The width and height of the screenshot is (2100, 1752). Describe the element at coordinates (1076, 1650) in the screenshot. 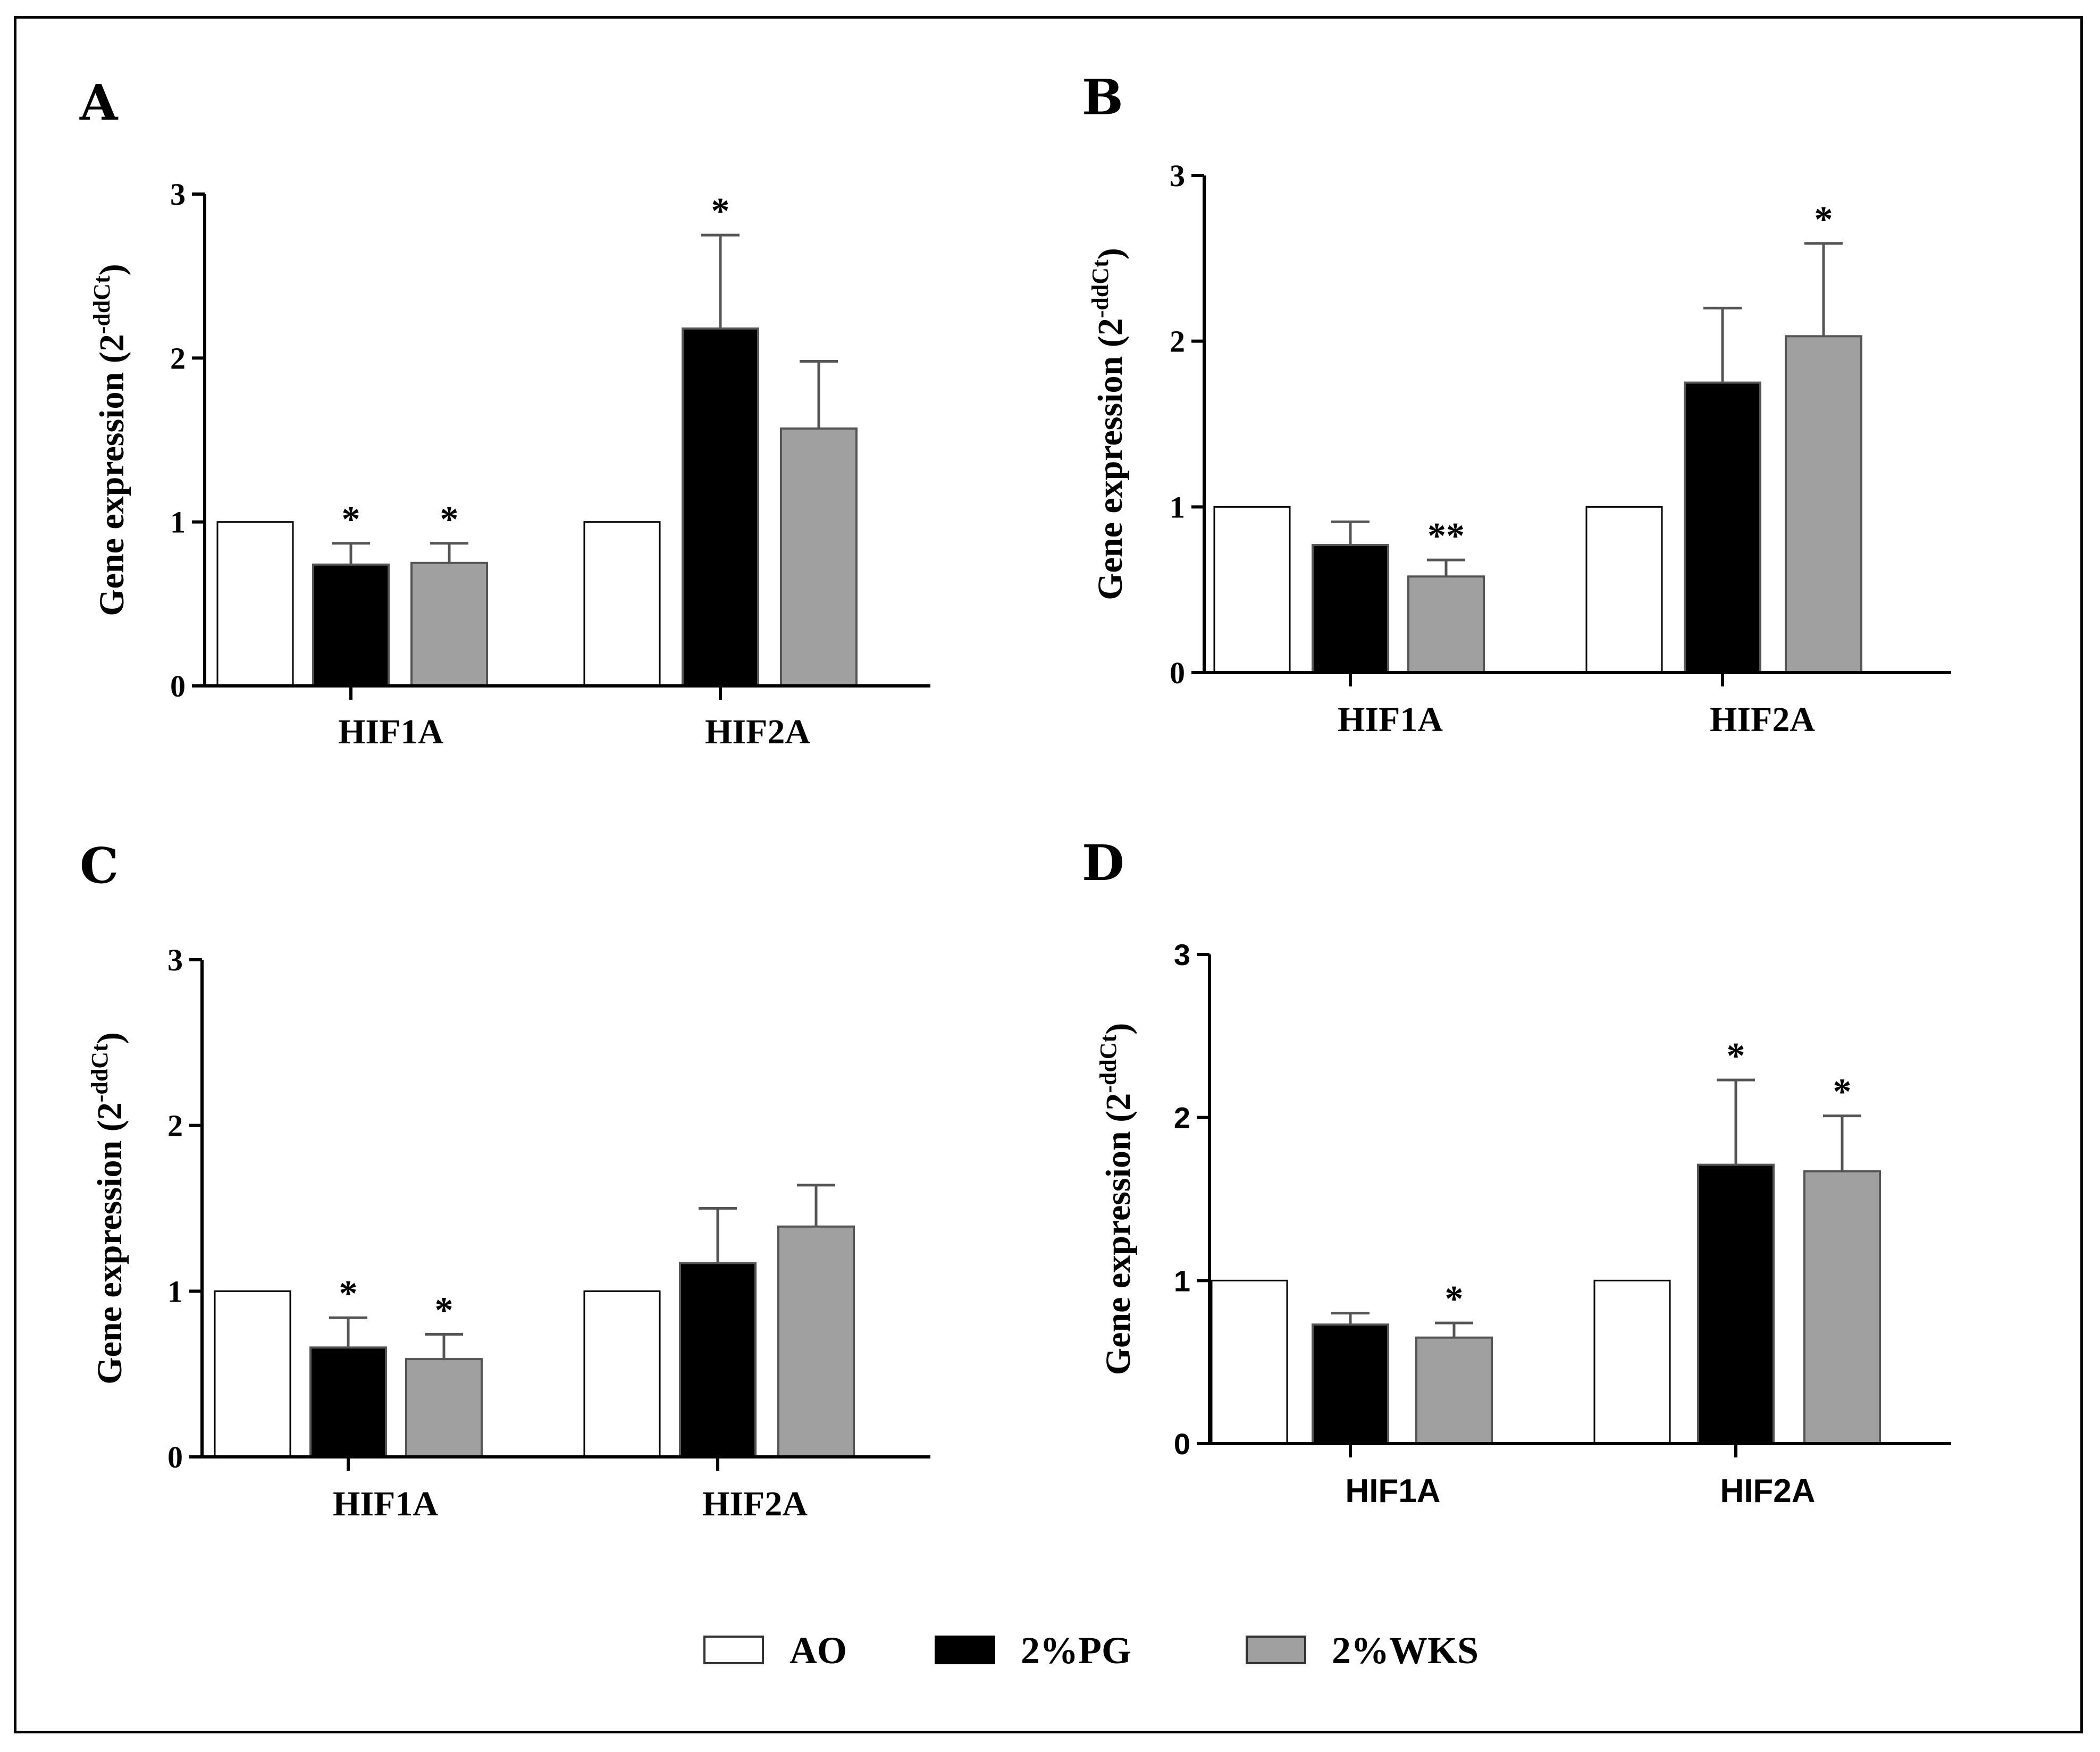

I see `legend-label: 2%PG` at that location.